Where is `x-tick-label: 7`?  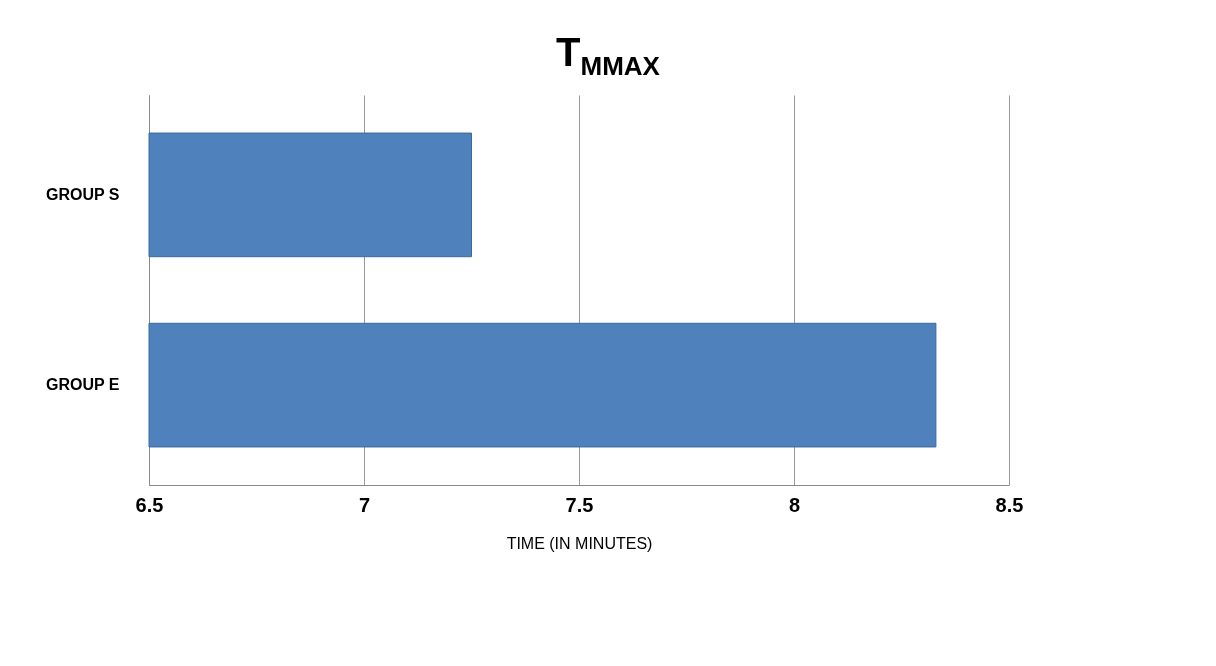 x-tick-label: 7 is located at coordinates (364, 504).